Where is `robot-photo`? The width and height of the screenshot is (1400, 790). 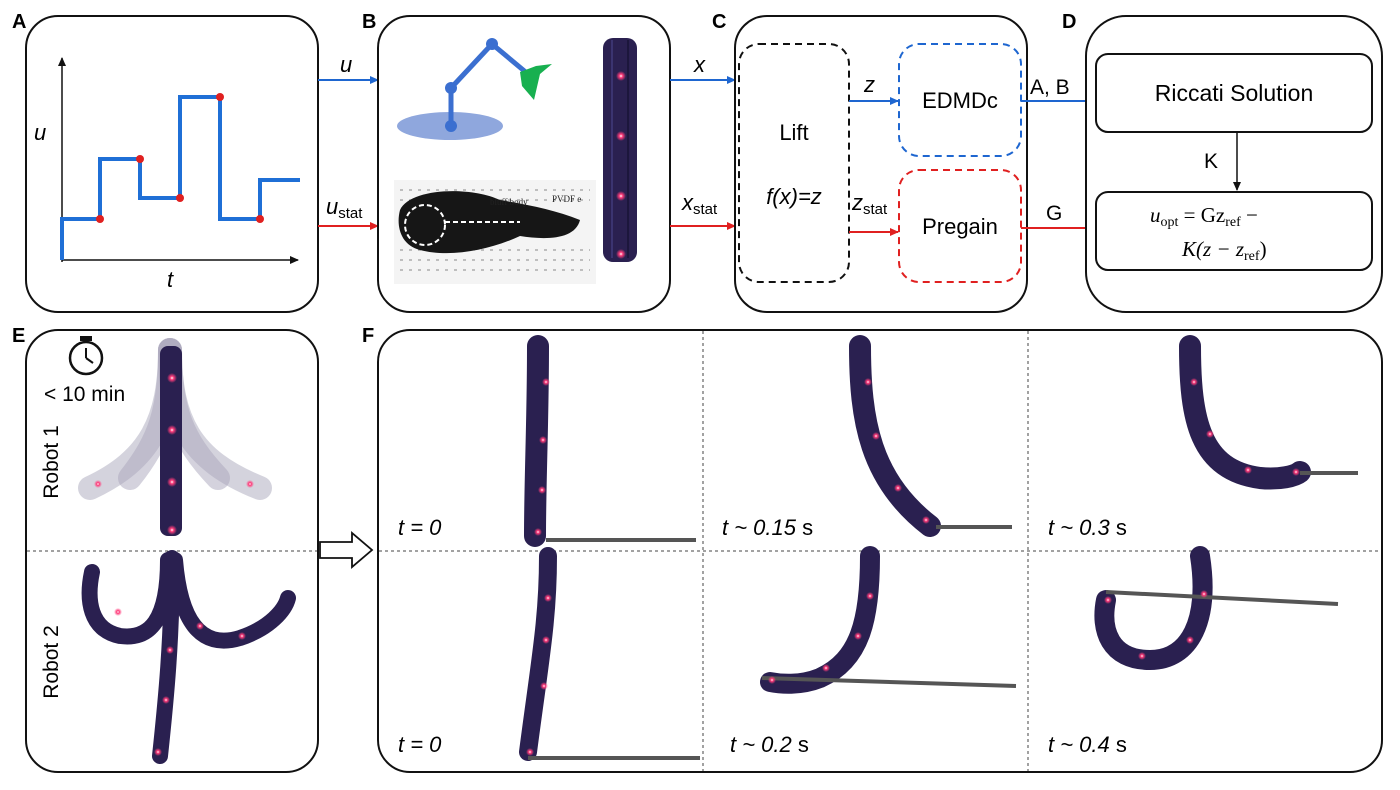 robot-photo is located at coordinates (620, 150).